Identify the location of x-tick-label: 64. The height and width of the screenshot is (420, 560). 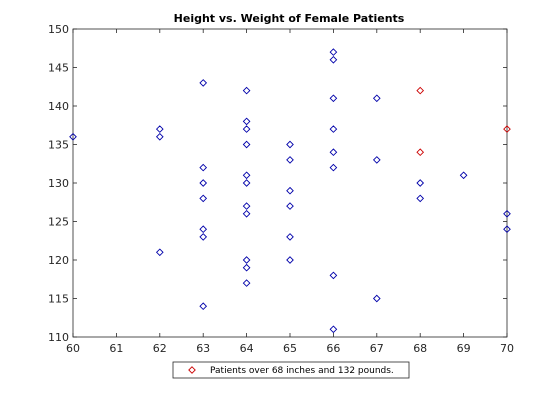
(247, 348).